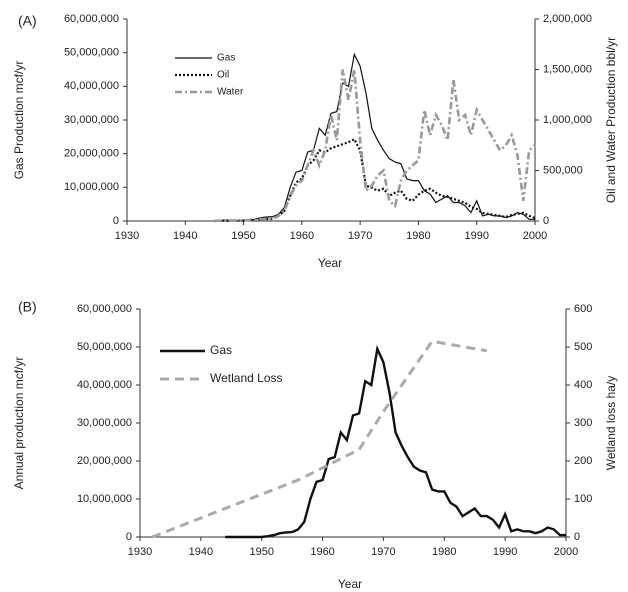 This screenshot has width=628, height=592. What do you see at coordinates (583, 309) in the screenshot?
I see `y2-tick-label: 600` at bounding box center [583, 309].